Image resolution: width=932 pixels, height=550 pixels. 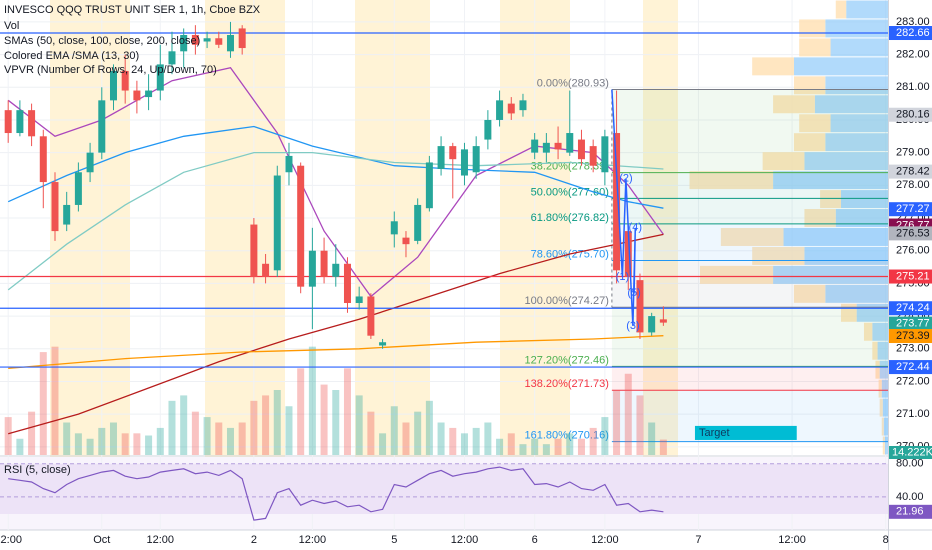 What do you see at coordinates (913, 22) in the screenshot?
I see `y-tick-label: 283.00` at bounding box center [913, 22].